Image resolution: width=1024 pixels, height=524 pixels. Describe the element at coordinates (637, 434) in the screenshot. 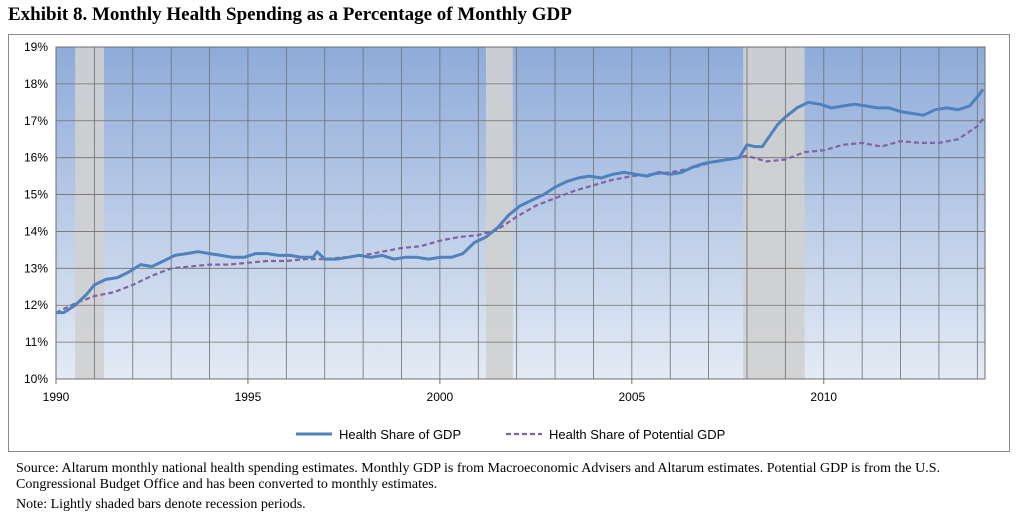

I see `legend-potential-label: Health Share of Potential GDP` at that location.